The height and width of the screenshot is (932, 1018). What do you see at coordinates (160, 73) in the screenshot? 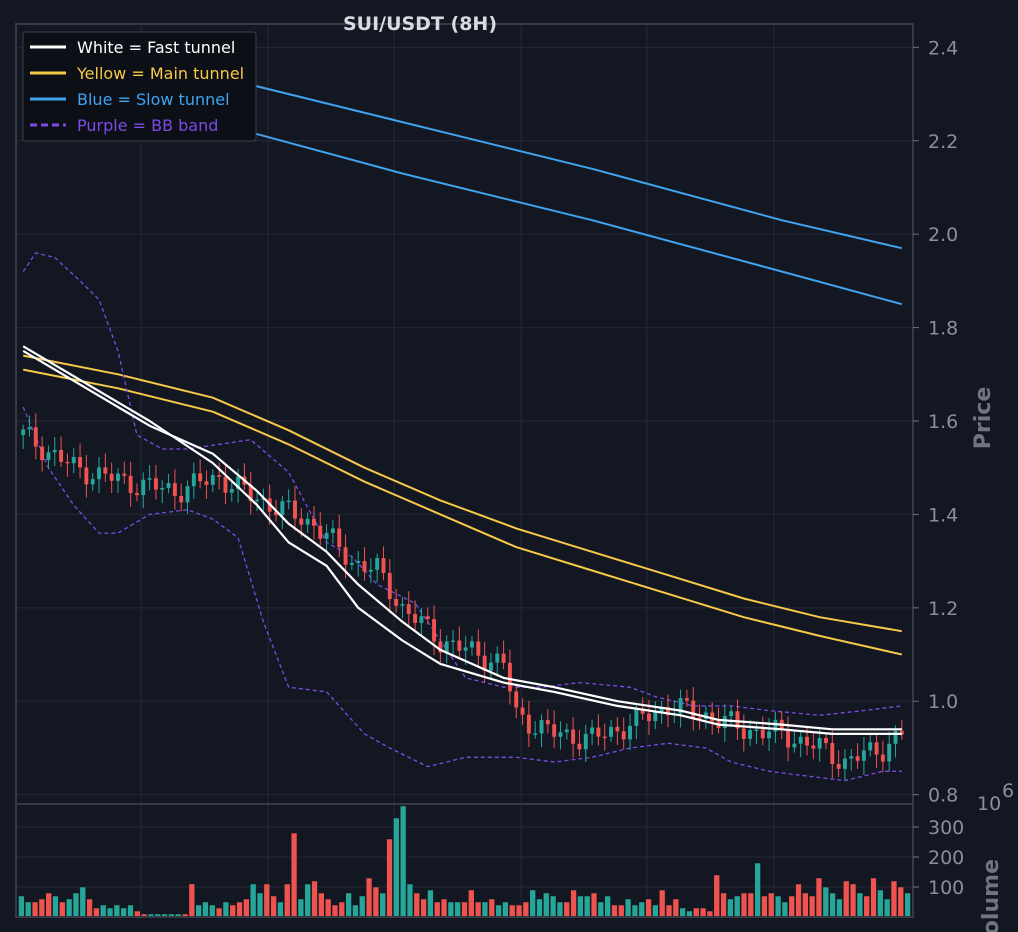
I see `legend-entry-main: Yellow = Main tunnel` at bounding box center [160, 73].